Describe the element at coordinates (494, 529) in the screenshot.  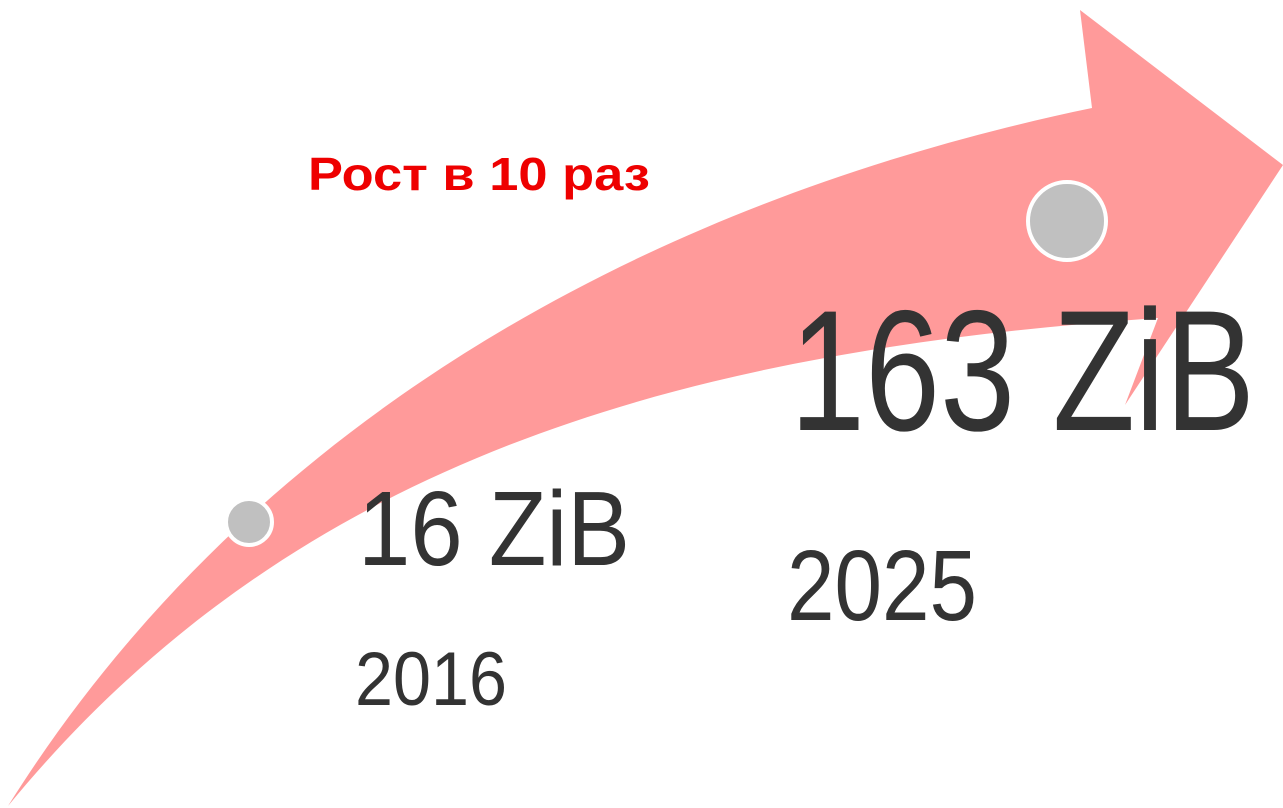
I see `value-label: 16 ZiB` at that location.